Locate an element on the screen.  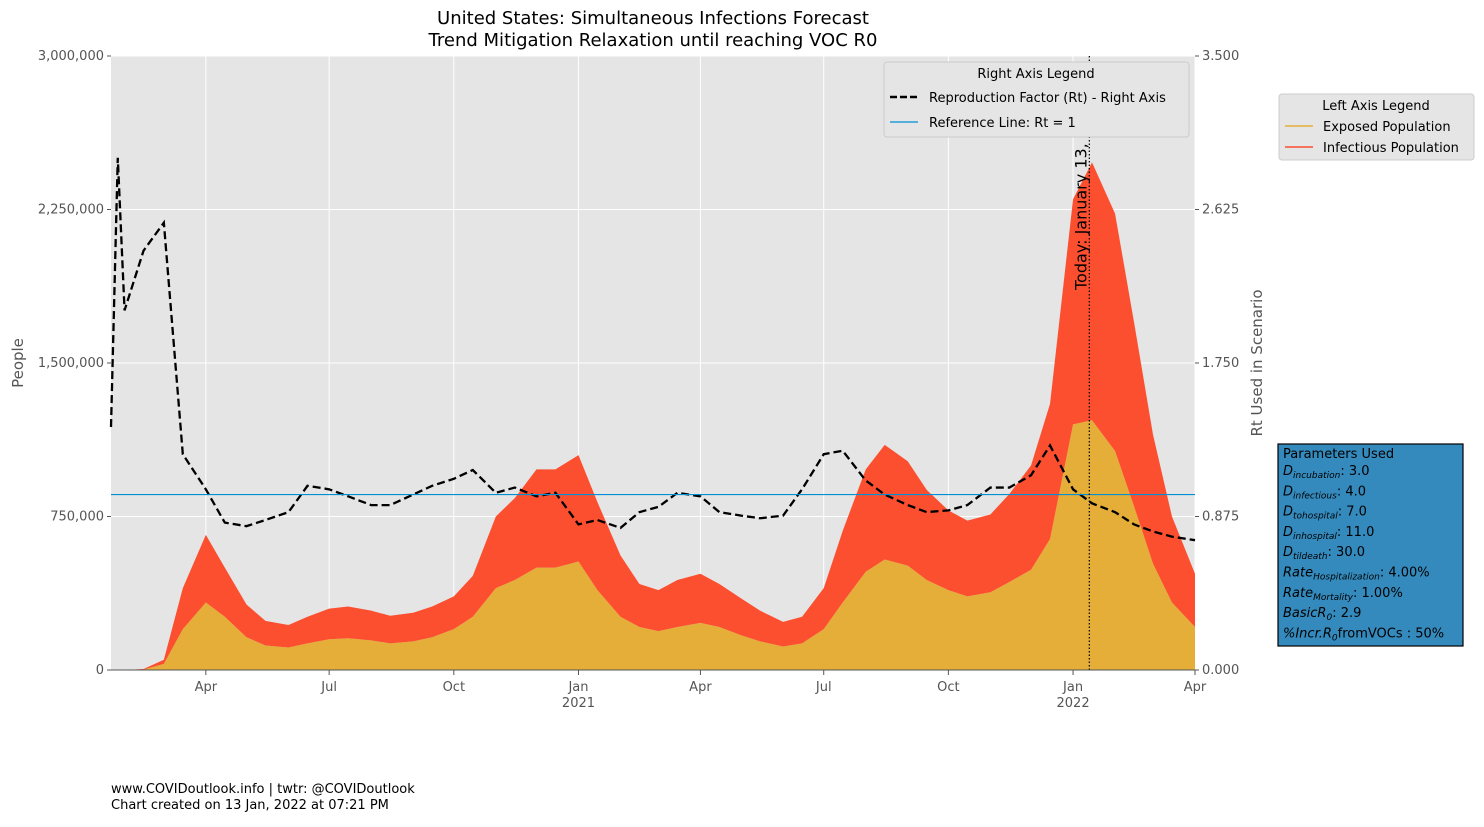
parameter-symbol: %Incr.R is located at coordinates (1307, 633).